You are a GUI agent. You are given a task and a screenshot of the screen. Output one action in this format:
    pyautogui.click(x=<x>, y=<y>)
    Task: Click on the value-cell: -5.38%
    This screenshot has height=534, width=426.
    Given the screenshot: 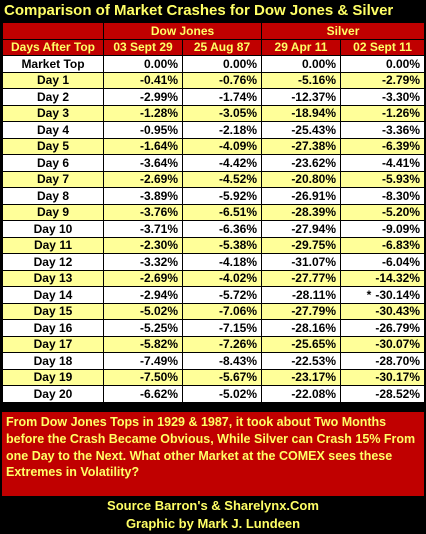 What is the action you would take?
    pyautogui.click(x=222, y=245)
    